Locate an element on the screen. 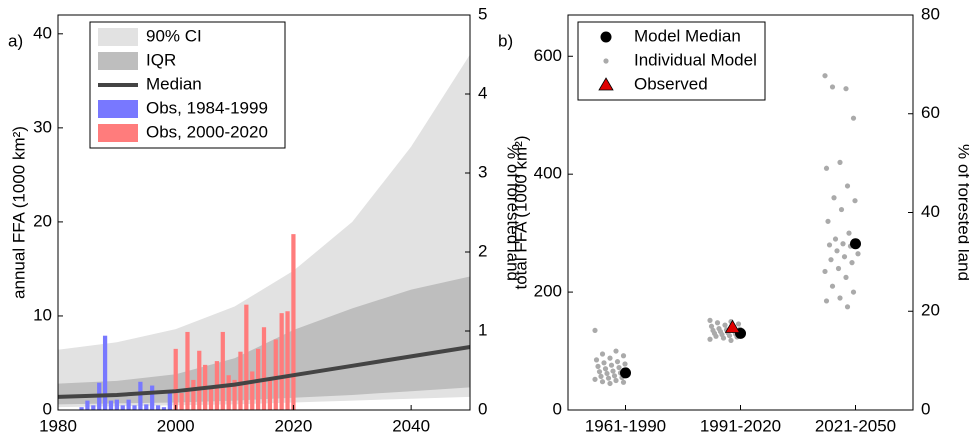  y2-tick-label: 20 is located at coordinates (930, 310).